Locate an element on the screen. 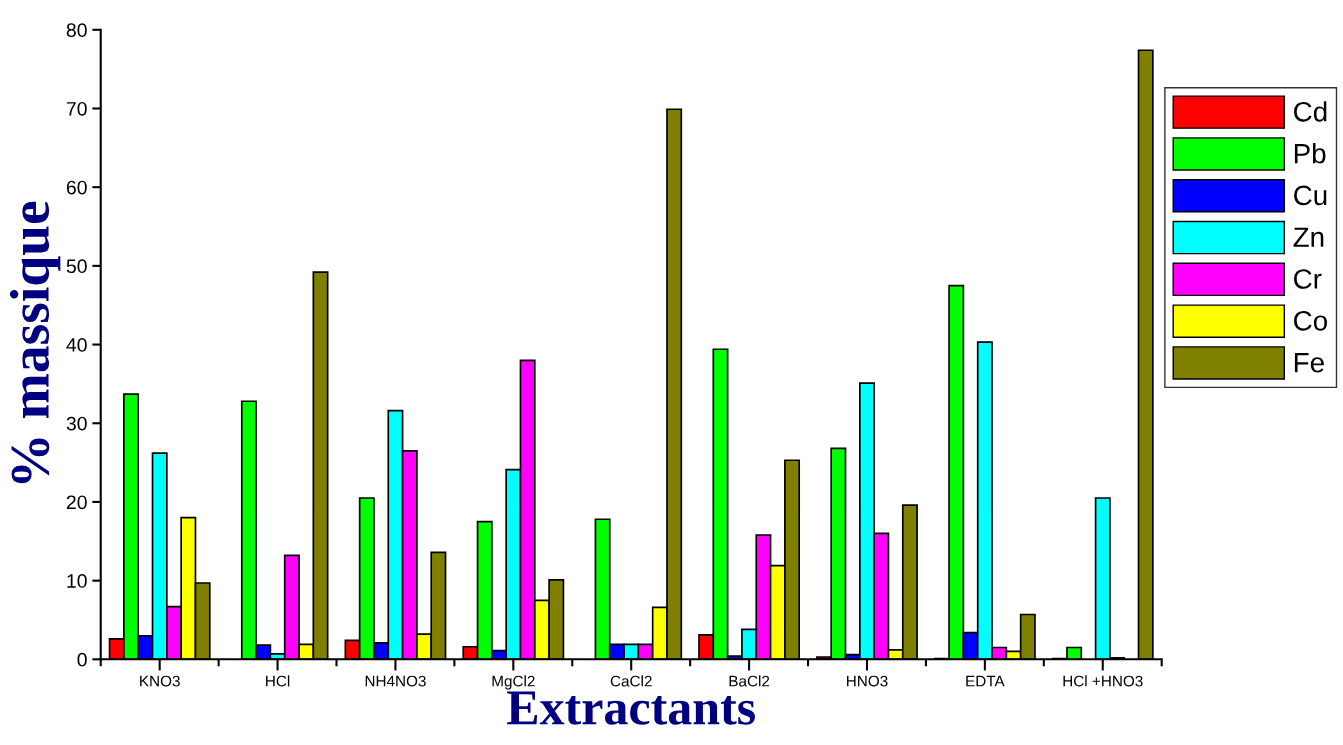 This screenshot has width=1343, height=745. x-tick-label: KNO3 is located at coordinates (160, 681).